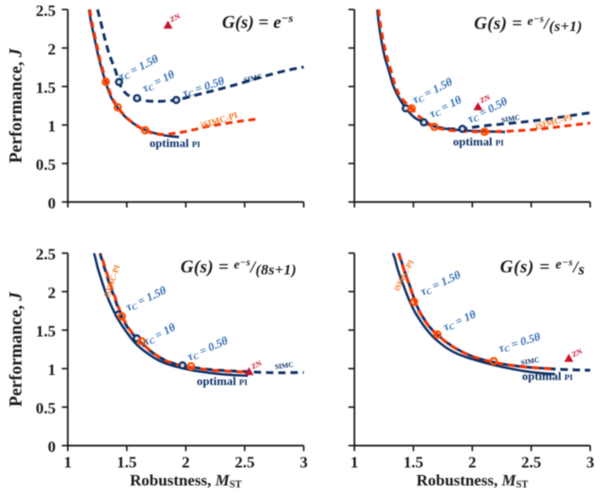  Describe the element at coordinates (239, 267) in the screenshot. I see `svg-text: G(s) = e−s/(8s+1)` at that location.